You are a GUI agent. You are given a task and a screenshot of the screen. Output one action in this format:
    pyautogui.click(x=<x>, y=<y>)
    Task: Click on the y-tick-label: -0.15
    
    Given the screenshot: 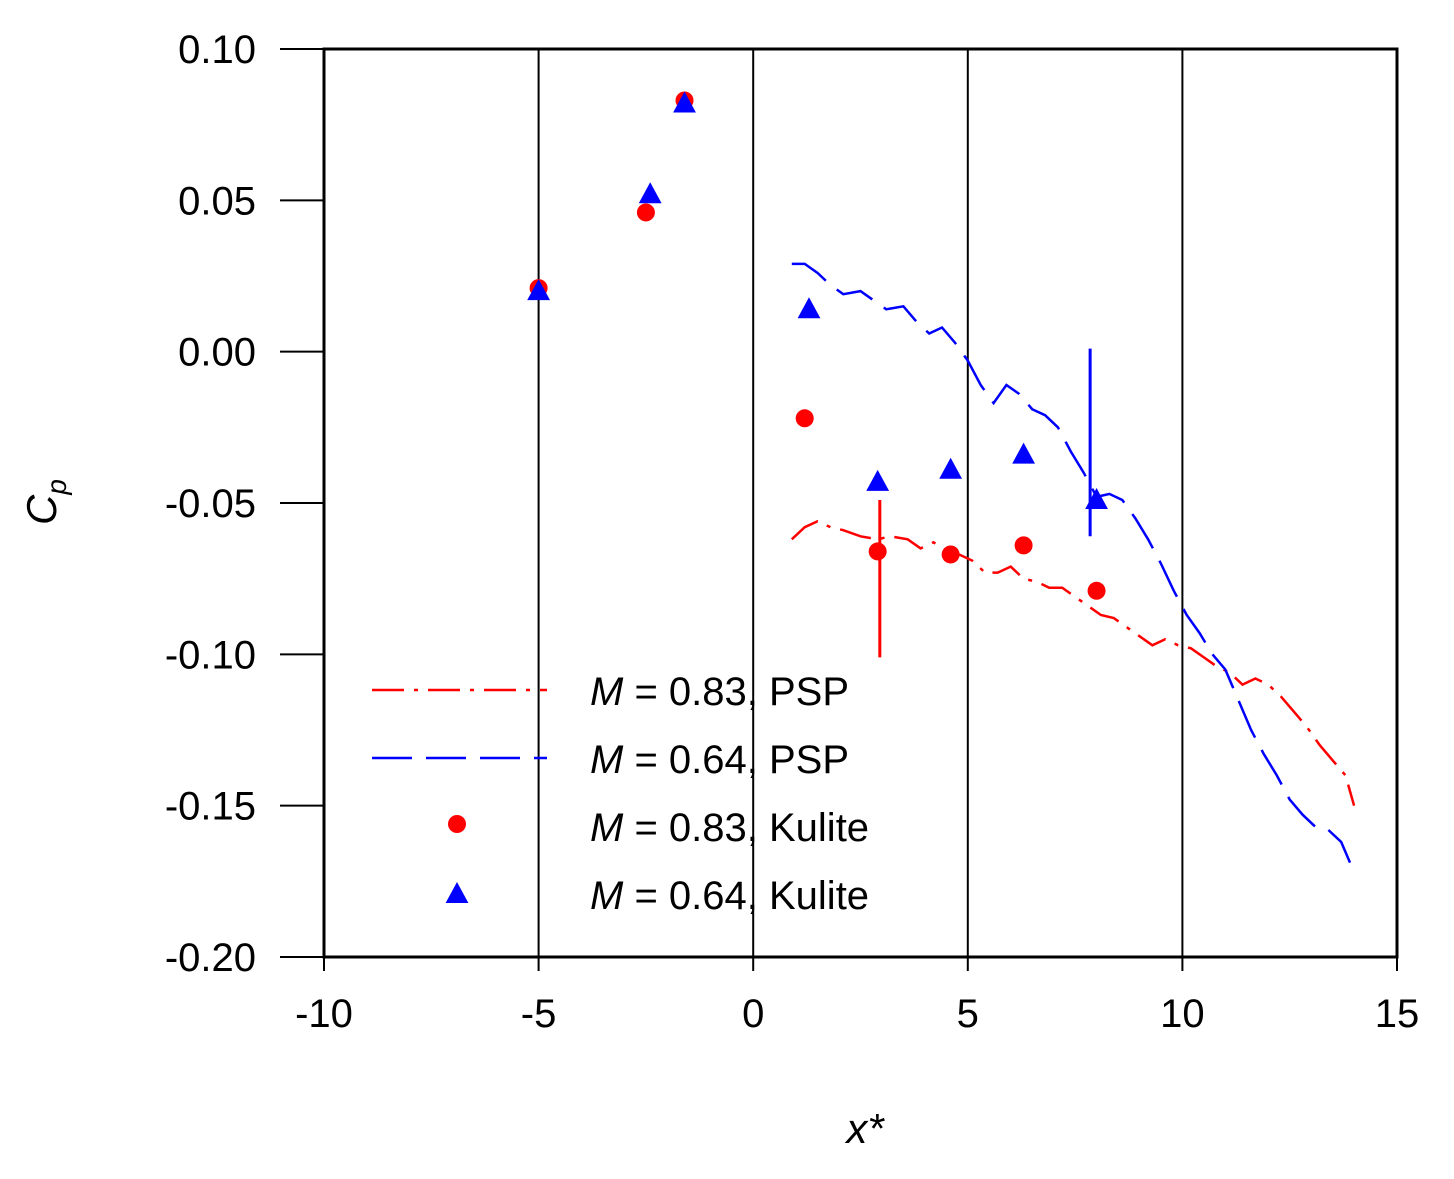 What is the action you would take?
    pyautogui.click(x=210, y=807)
    